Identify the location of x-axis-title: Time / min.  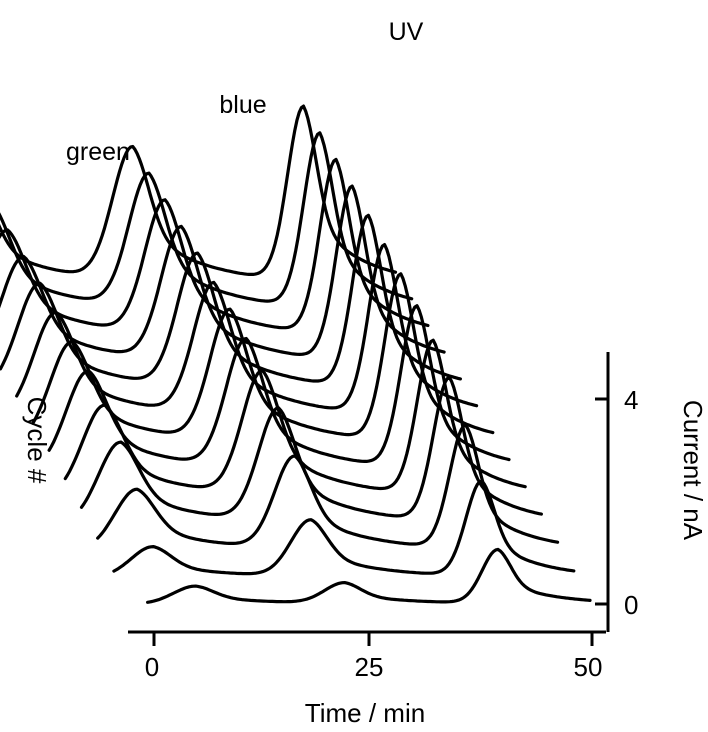
(365, 713).